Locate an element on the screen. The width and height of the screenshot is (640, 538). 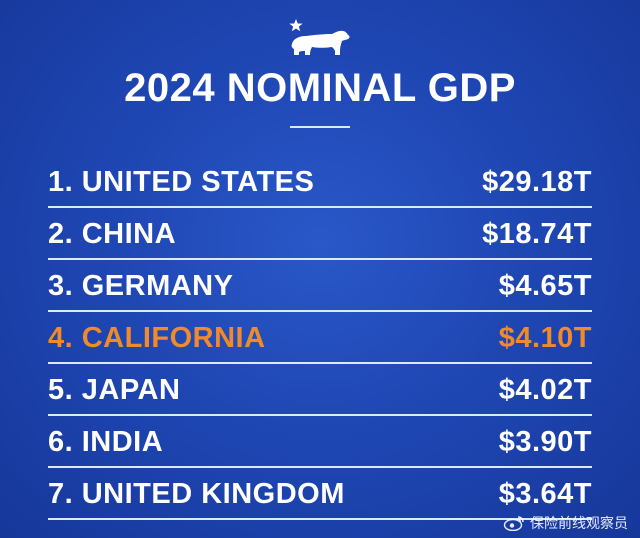
ranking-value: $18.74T is located at coordinates (537, 233).